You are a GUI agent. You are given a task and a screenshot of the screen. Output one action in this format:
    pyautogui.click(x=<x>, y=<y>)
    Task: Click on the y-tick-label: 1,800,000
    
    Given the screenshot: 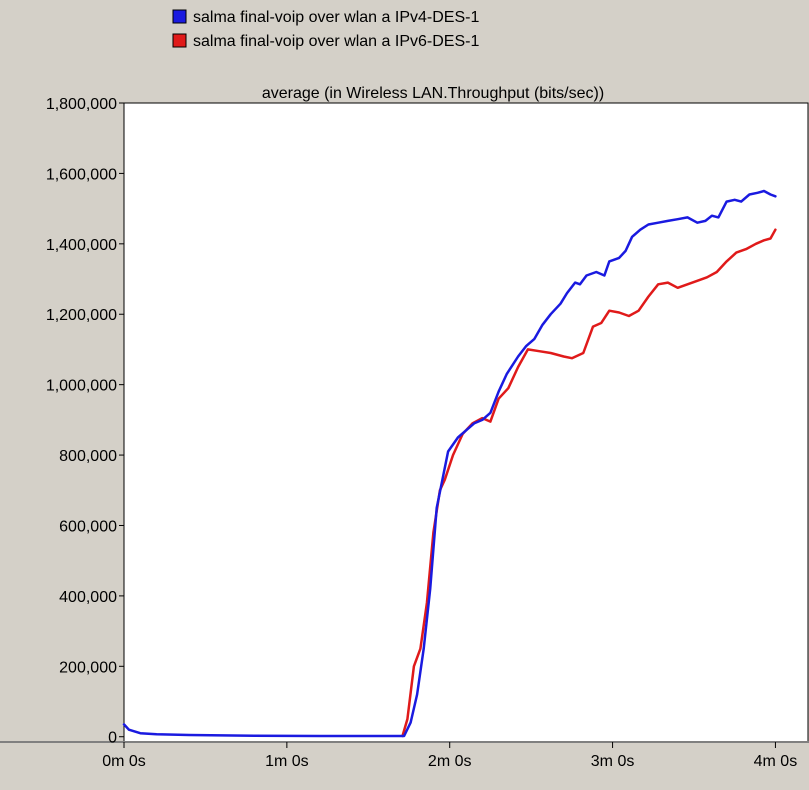 What is the action you would take?
    pyautogui.click(x=81, y=104)
    